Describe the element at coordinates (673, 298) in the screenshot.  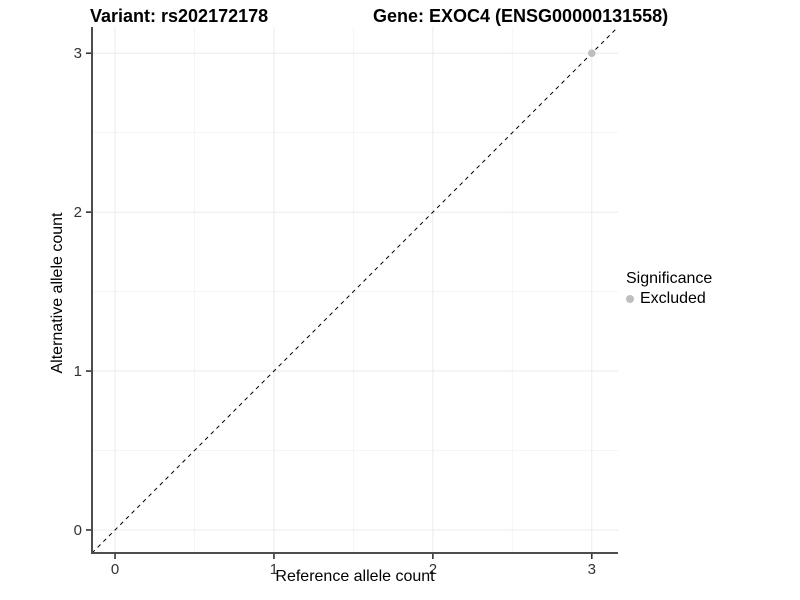
I see `legend-entry-label: Excluded` at that location.